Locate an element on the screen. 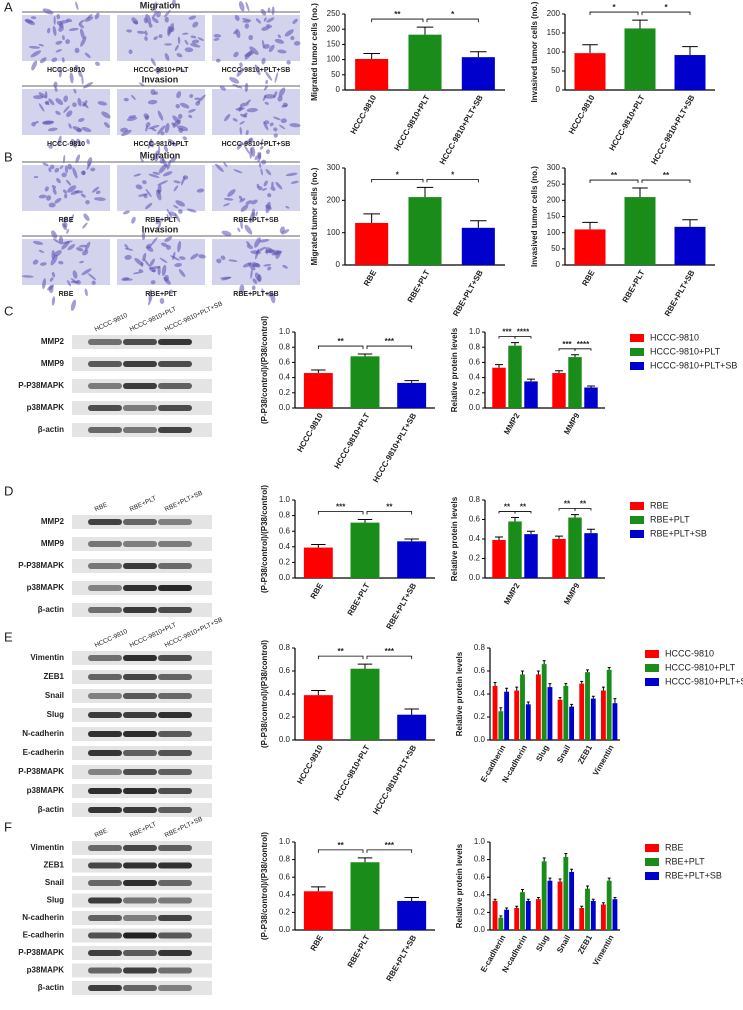 The image size is (743, 1010). image-caption: RBE+PLT is located at coordinates (161, 294).